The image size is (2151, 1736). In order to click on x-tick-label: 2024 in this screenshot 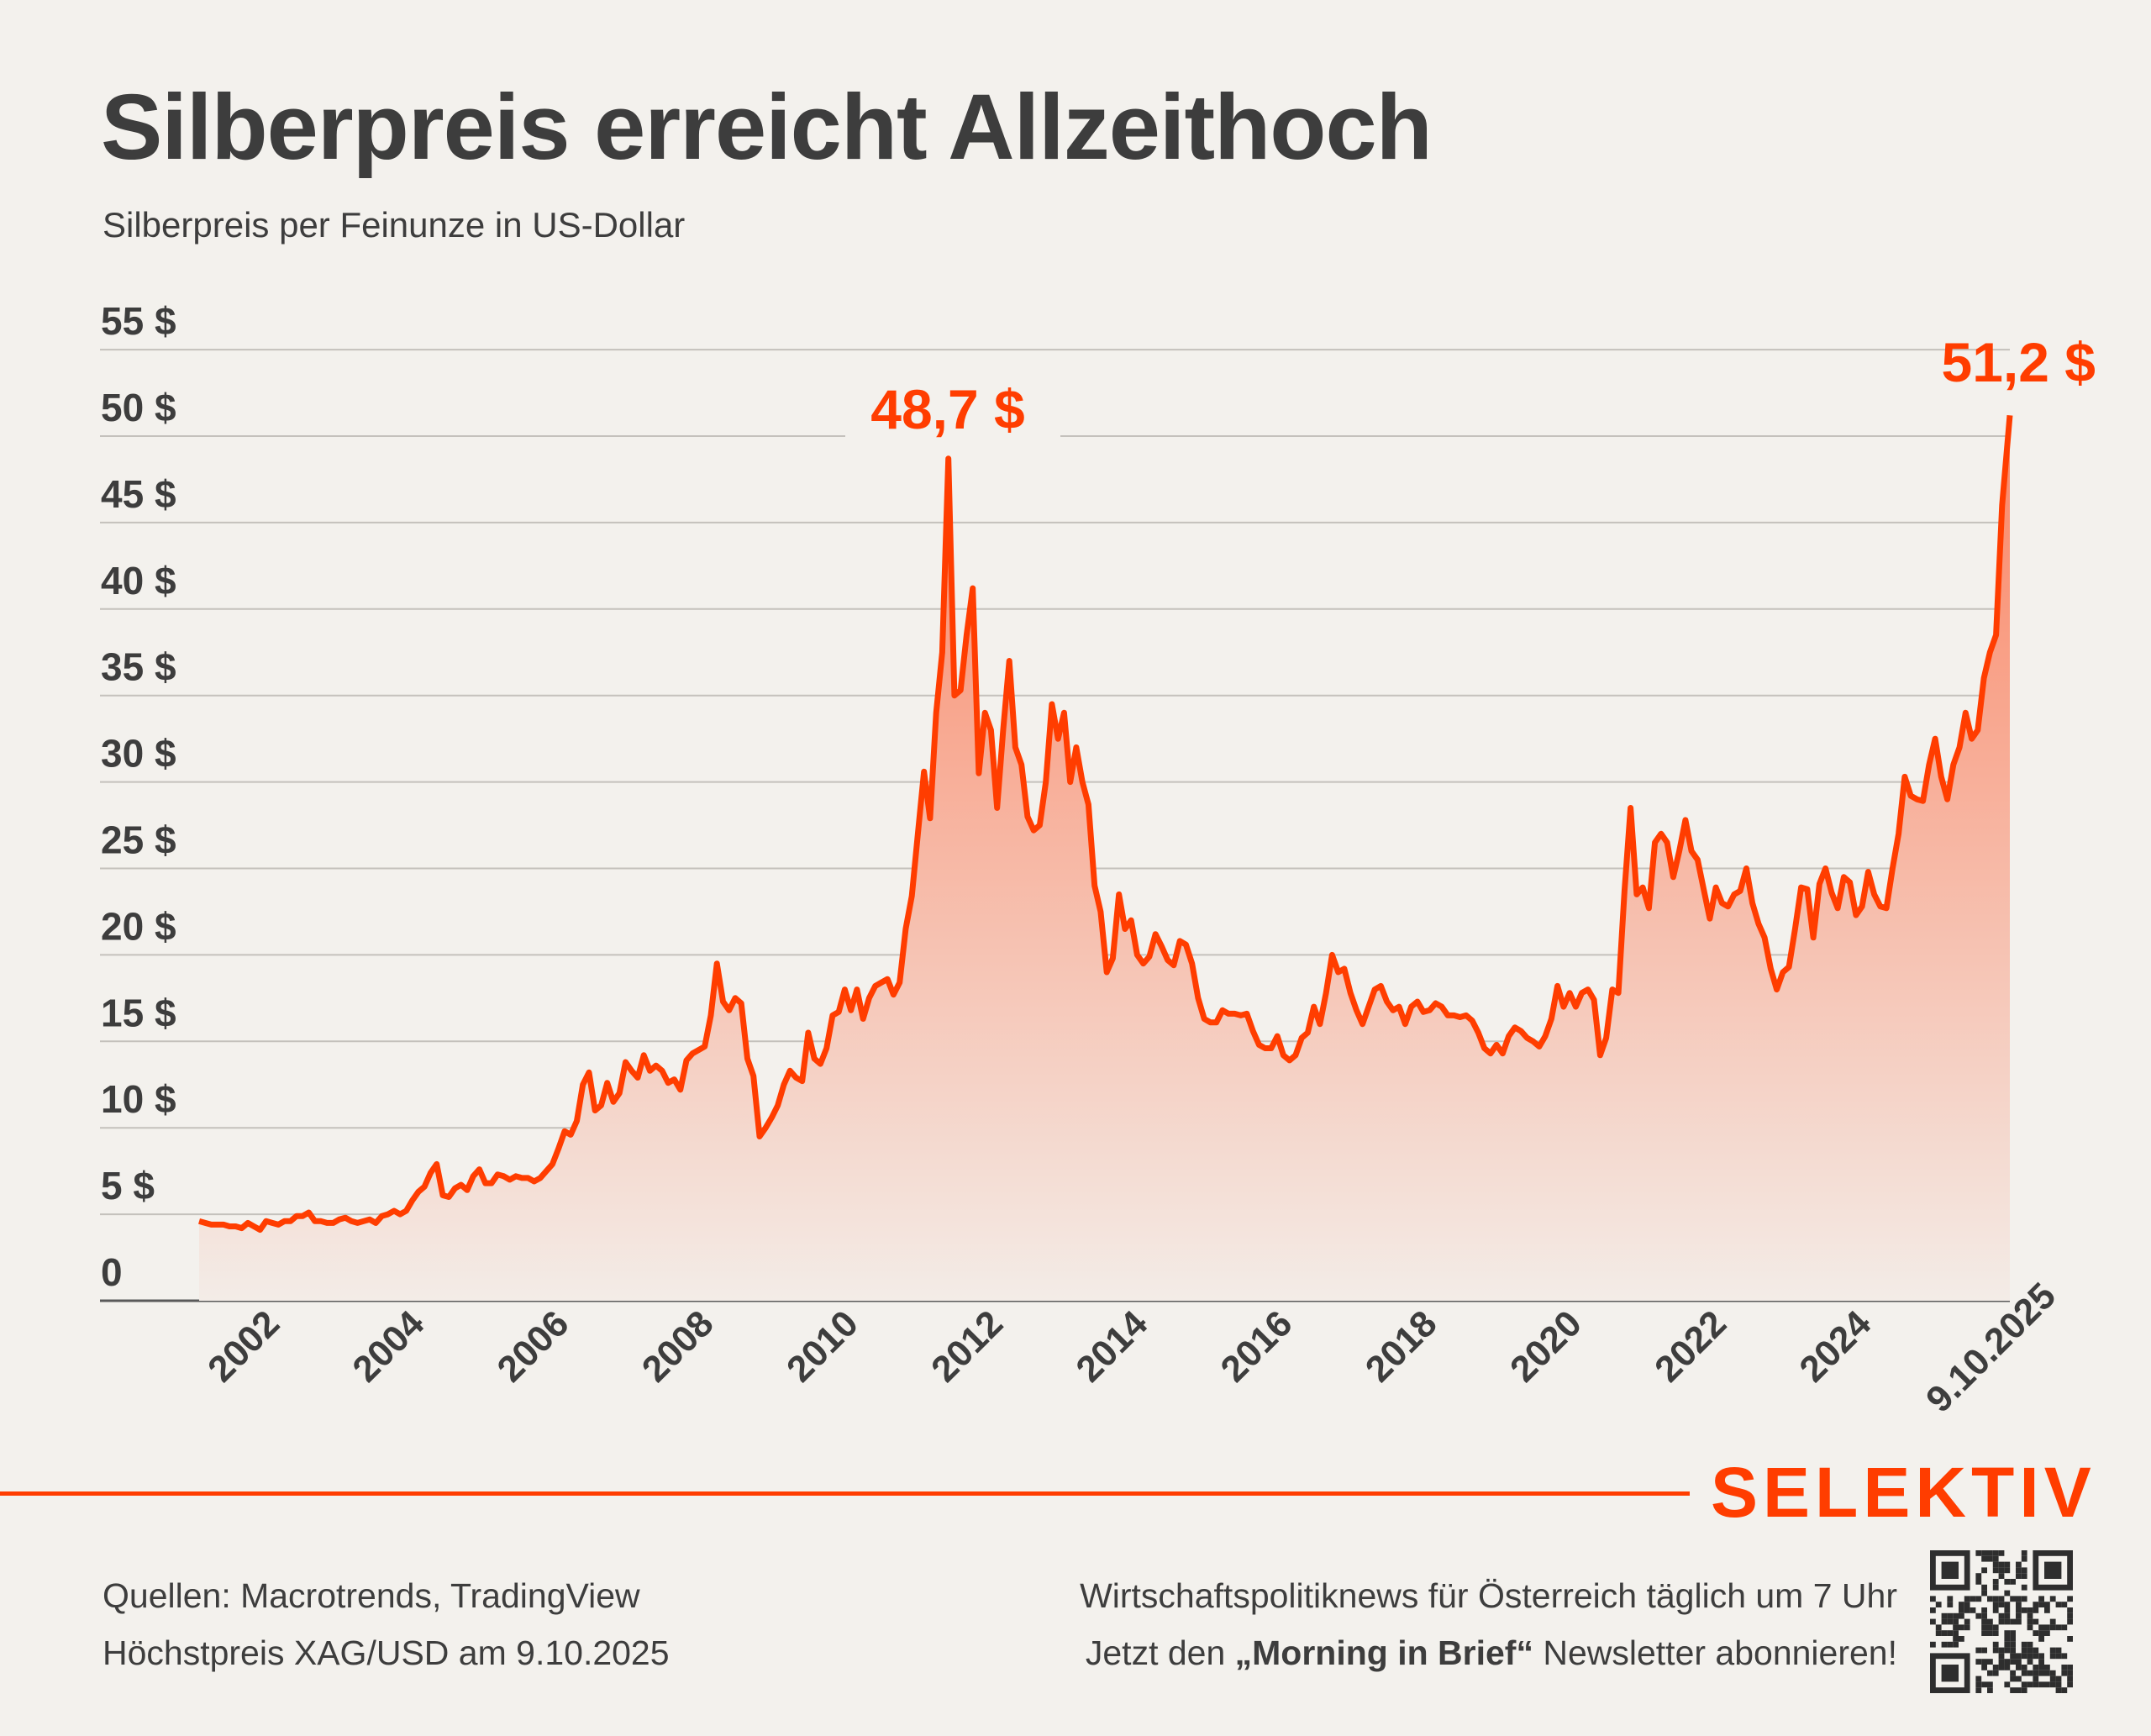, I will do `click(1835, 1346)`.